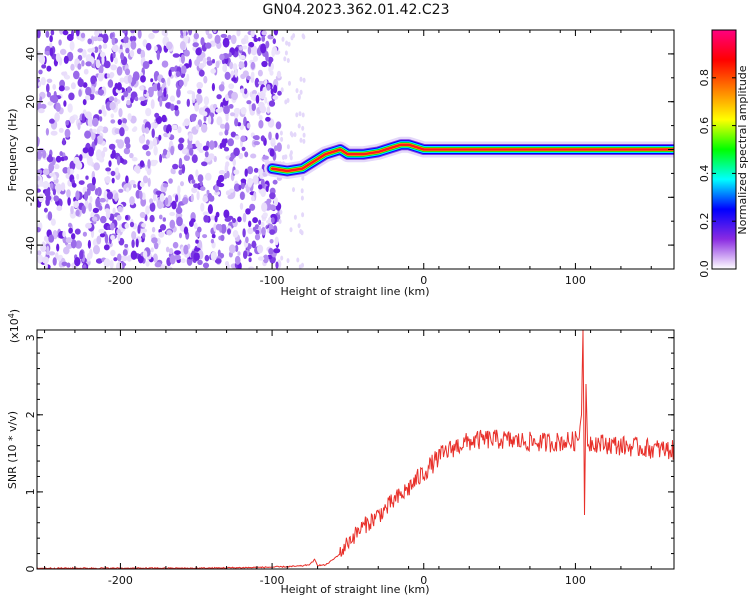 The height and width of the screenshot is (600, 750). I want to click on colorbar-tick-label: 0.8, so click(704, 78).